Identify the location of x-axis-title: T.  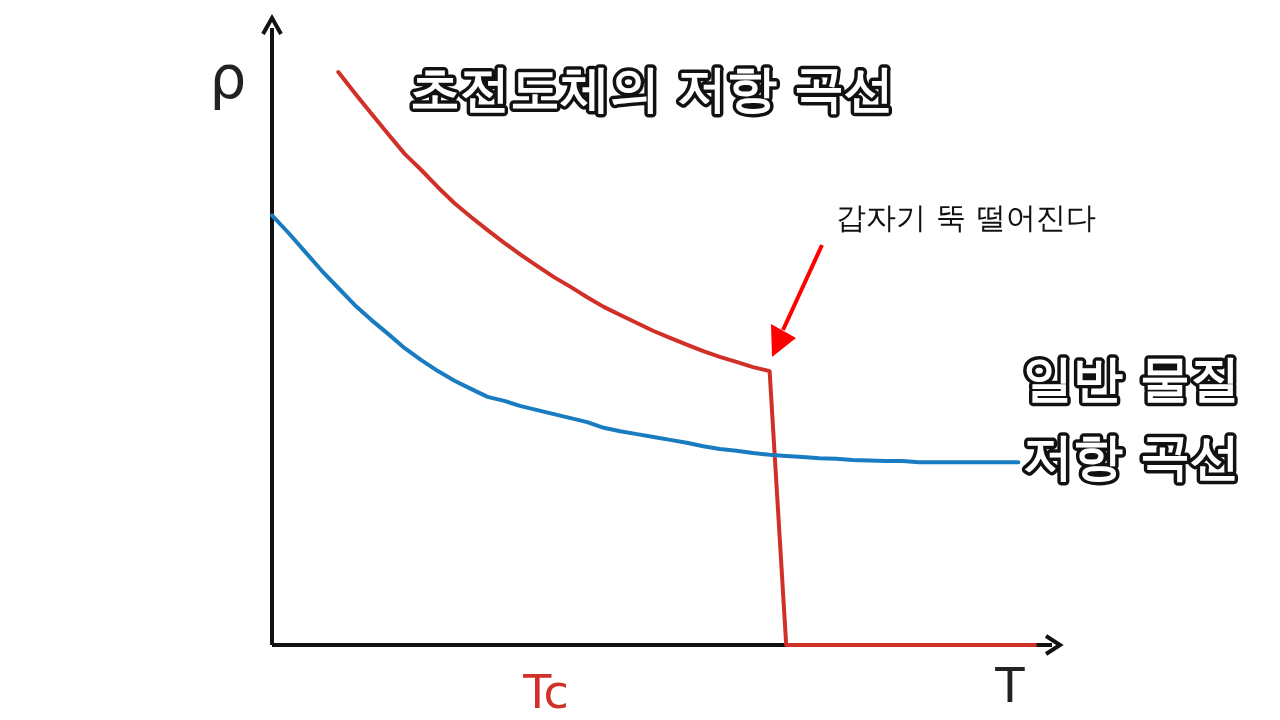
(1010, 685).